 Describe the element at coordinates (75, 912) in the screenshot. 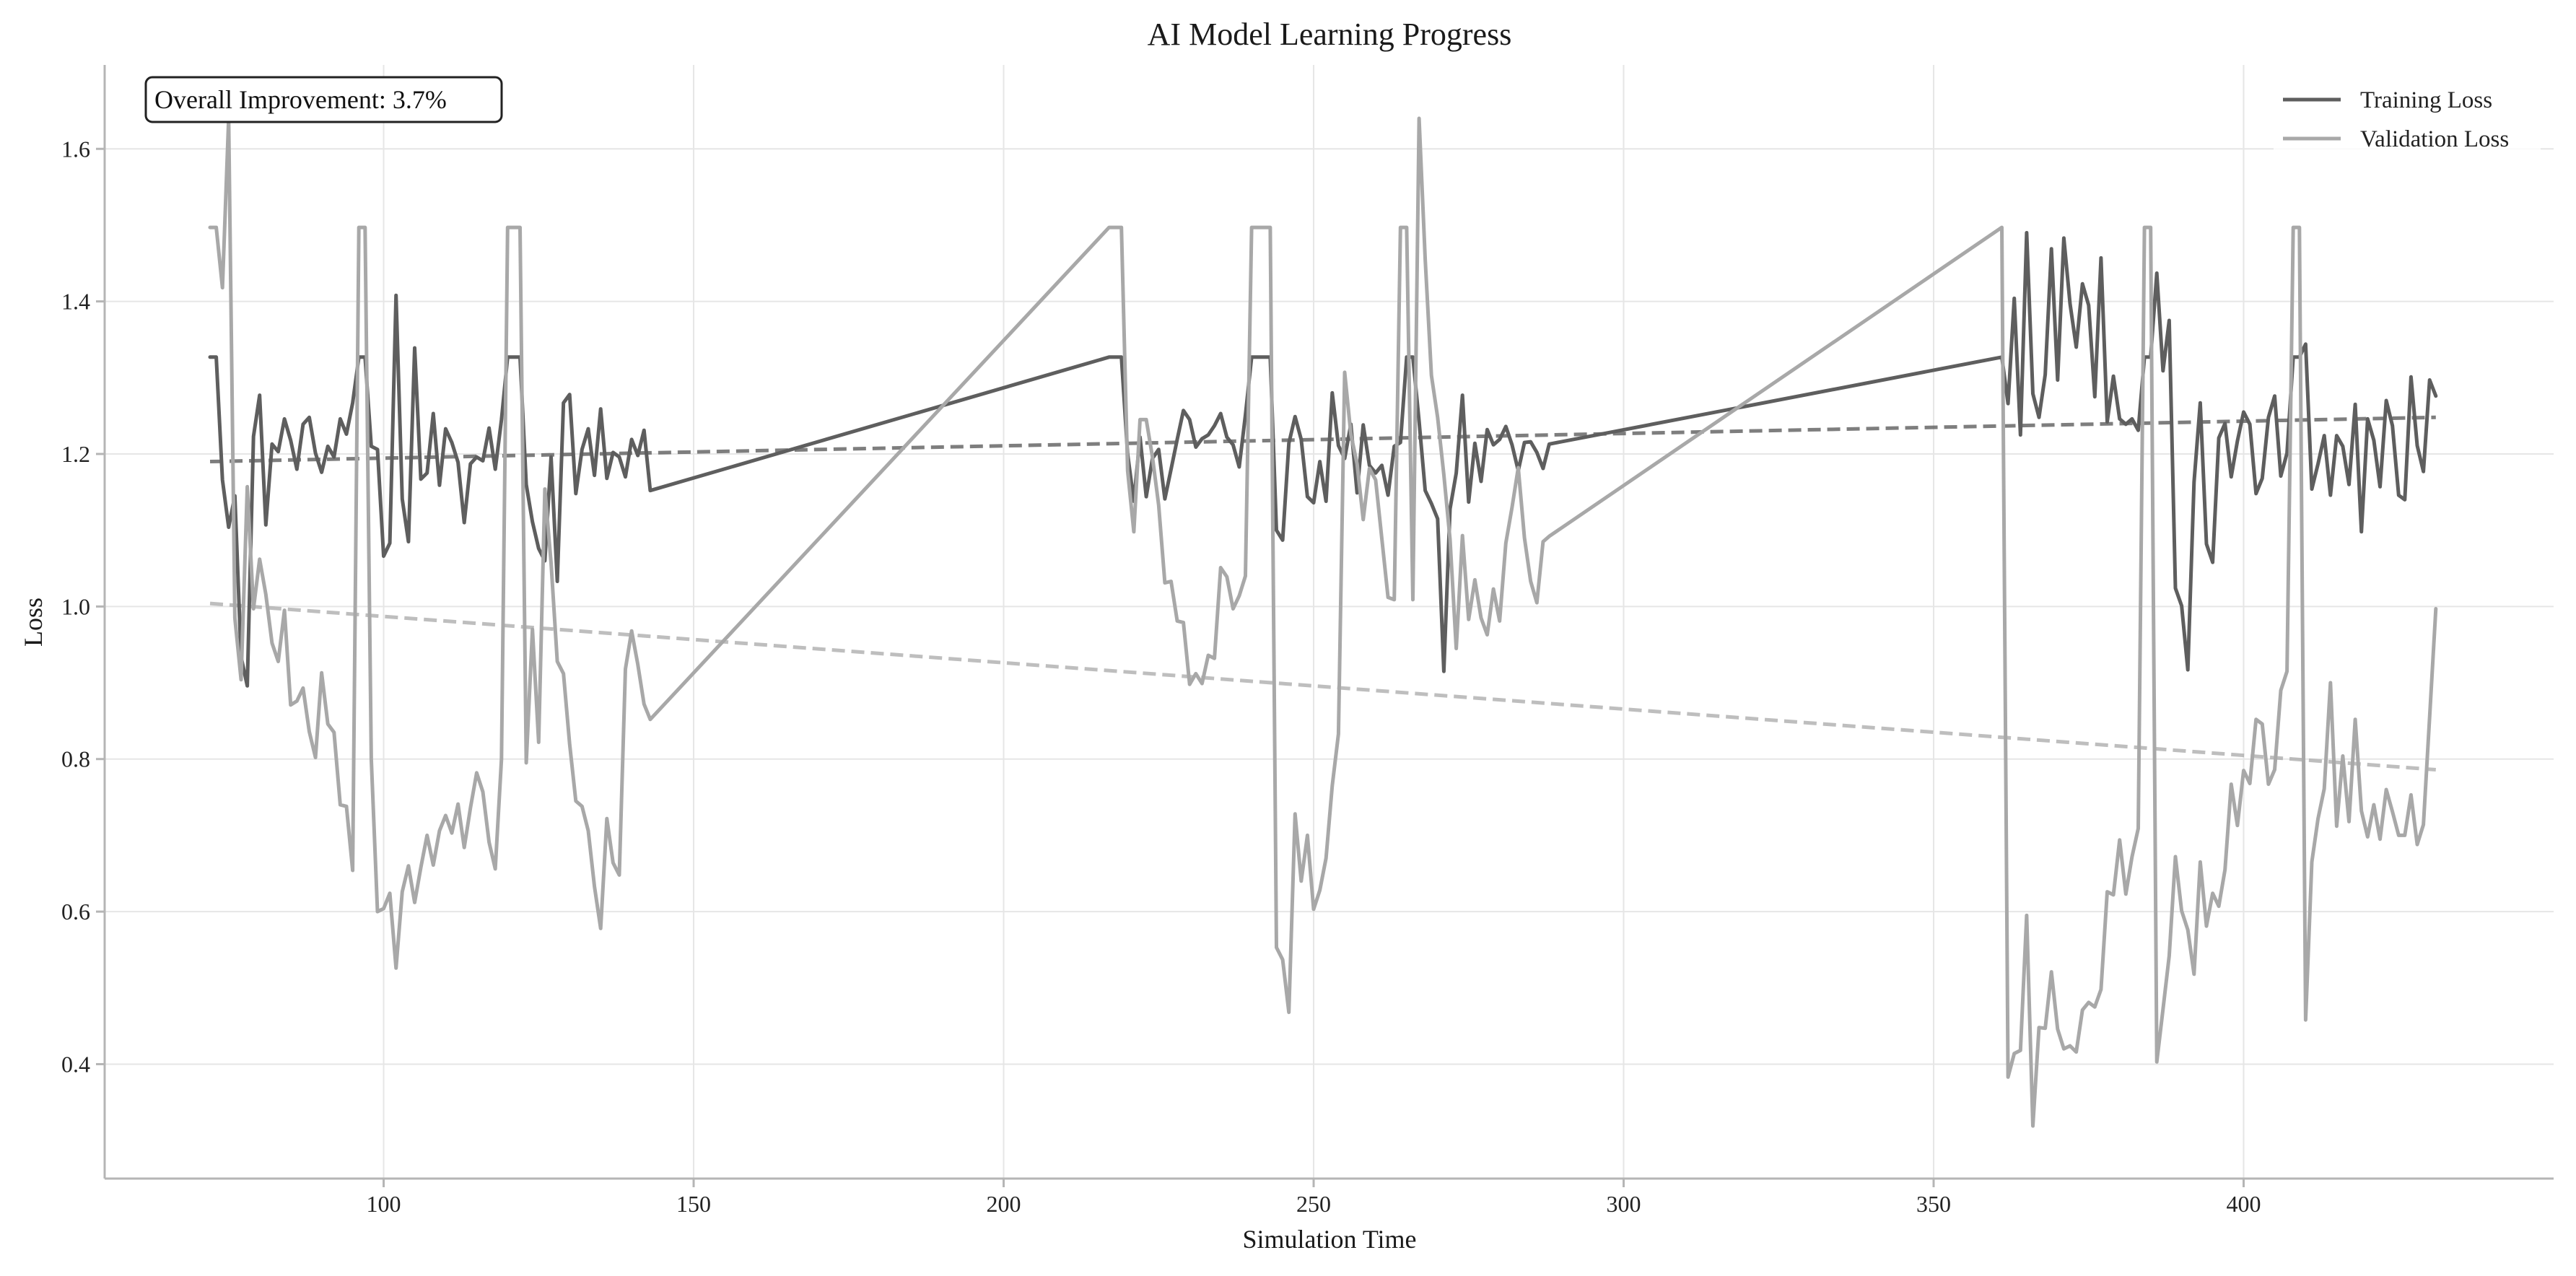

I see `y-tick-label: 0.6` at that location.